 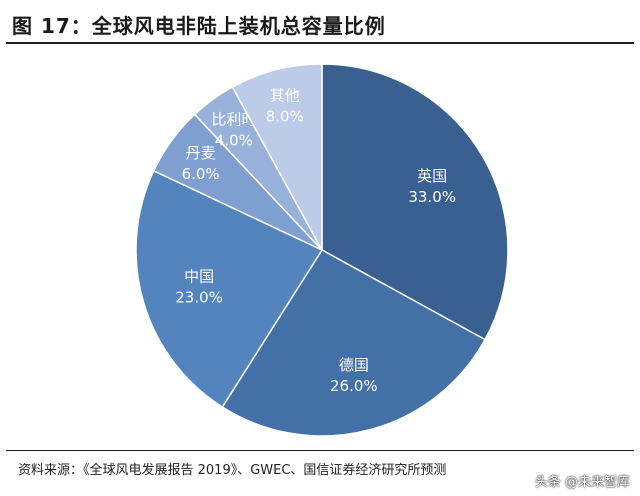 I want to click on slice-name-label: 中国, so click(x=199, y=277).